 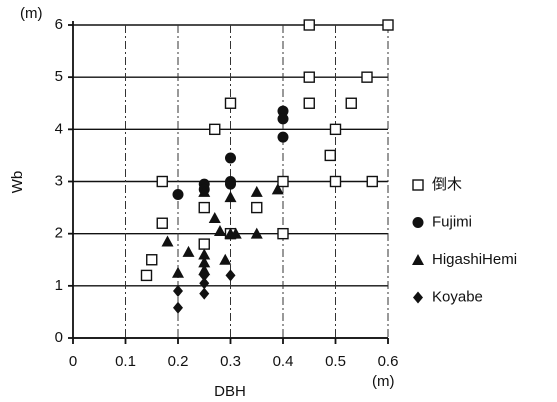 What do you see at coordinates (230, 361) in the screenshot?
I see `x-tick-label: 0.3` at bounding box center [230, 361].